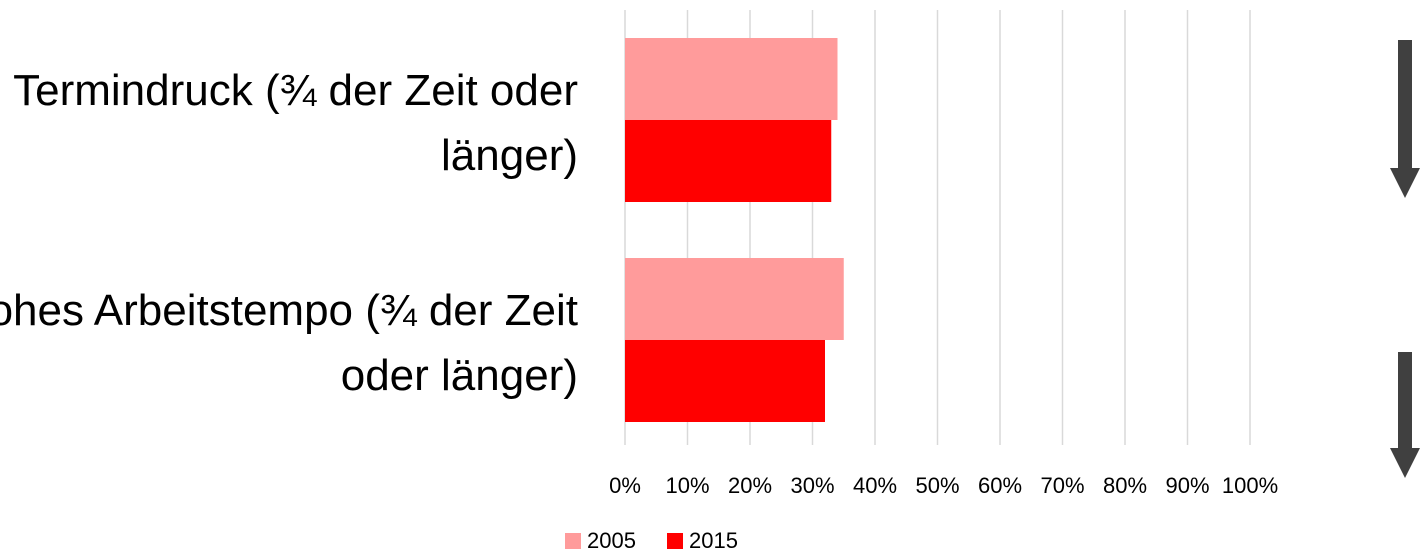  Describe the element at coordinates (1000, 485) in the screenshot. I see `x-tick-label: 60%` at that location.